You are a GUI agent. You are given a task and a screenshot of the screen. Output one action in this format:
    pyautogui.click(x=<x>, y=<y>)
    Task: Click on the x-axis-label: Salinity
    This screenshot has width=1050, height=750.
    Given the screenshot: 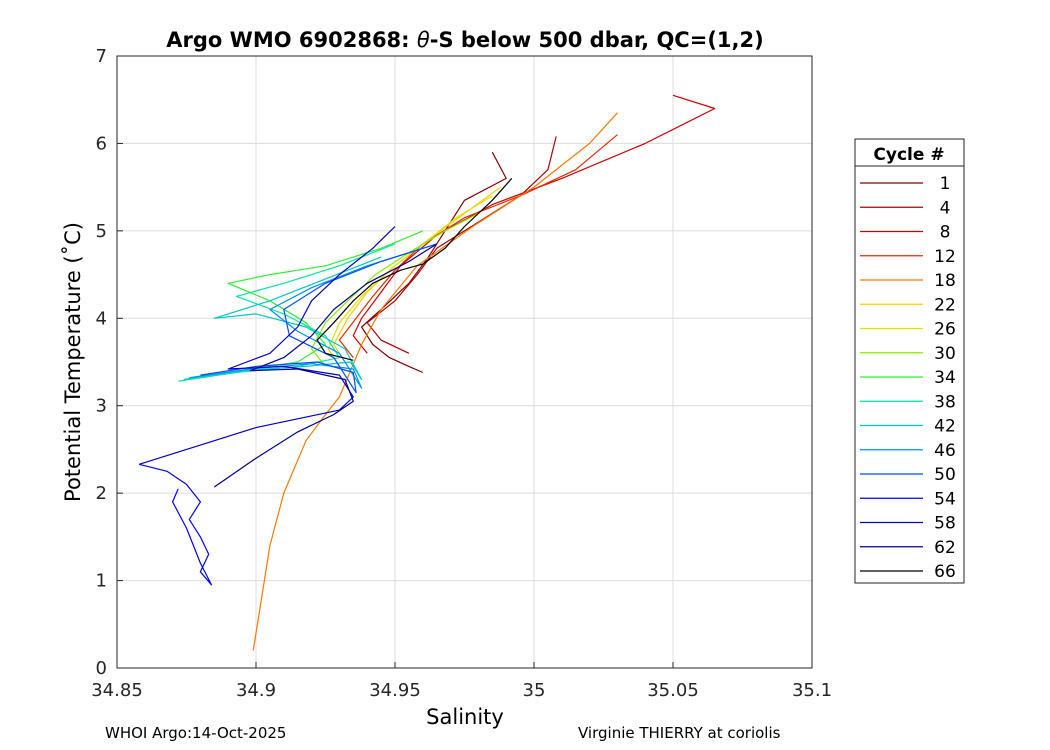 What is the action you would take?
    pyautogui.click(x=465, y=717)
    